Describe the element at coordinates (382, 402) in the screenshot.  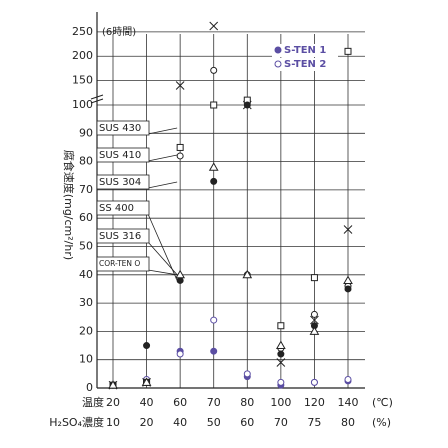
I see `x-unit: (℃)` at that location.